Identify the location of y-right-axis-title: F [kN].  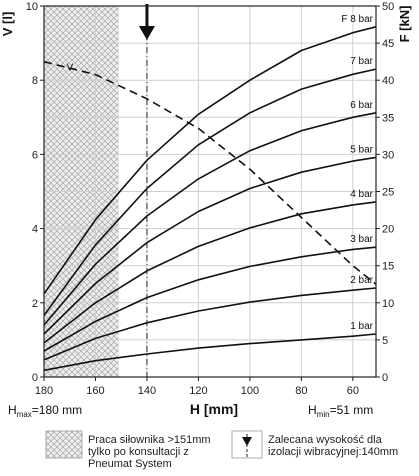
(404, 24).